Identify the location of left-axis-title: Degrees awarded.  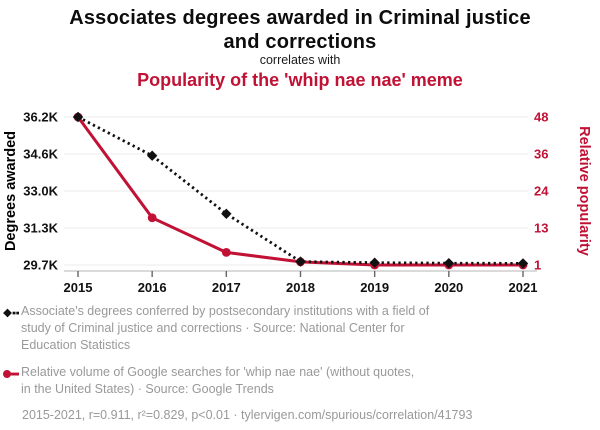
(11, 191).